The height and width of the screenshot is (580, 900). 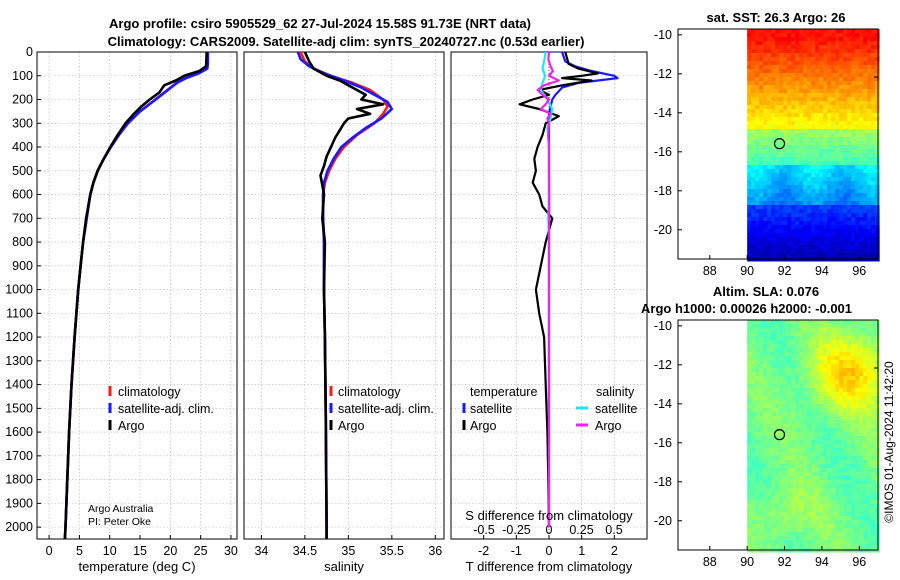 I want to click on ytick-label: 1500, so click(x=19, y=408).